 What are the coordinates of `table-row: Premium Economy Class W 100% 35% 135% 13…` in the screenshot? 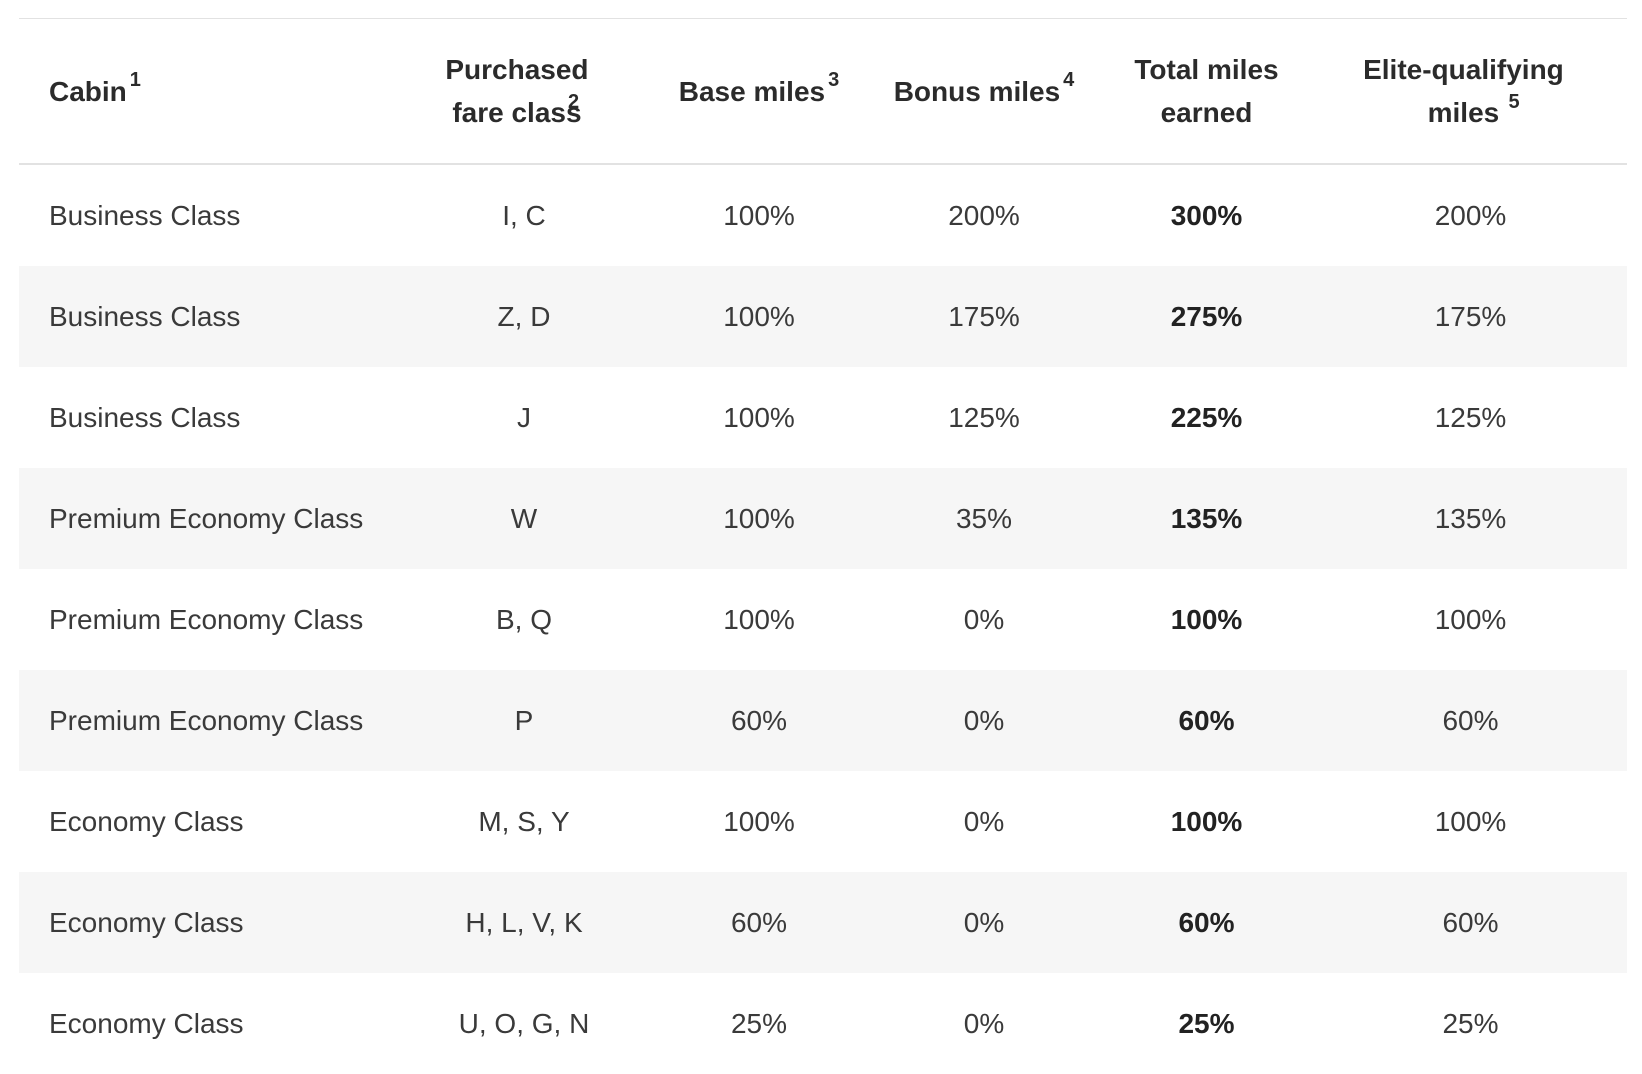 It's located at (823, 518).